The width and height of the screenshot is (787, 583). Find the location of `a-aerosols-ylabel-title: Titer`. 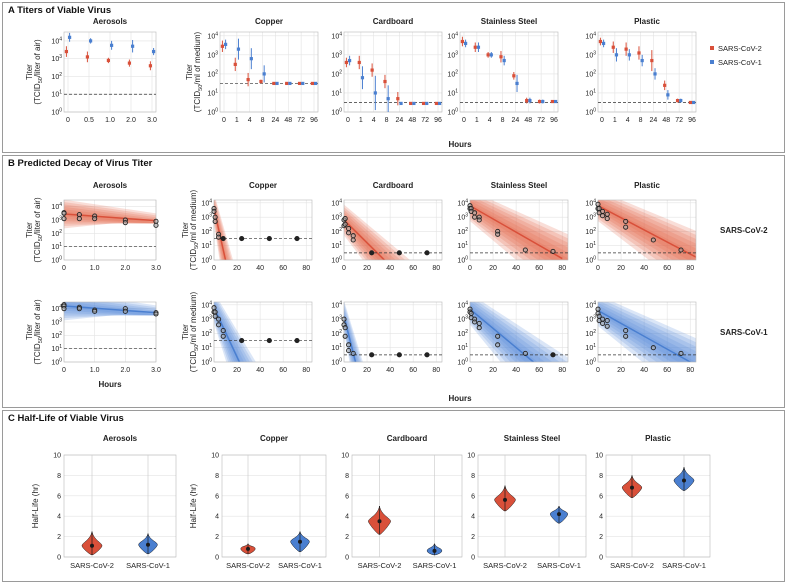

a-aerosols-ylabel-title: Titer is located at coordinates (29, 72).